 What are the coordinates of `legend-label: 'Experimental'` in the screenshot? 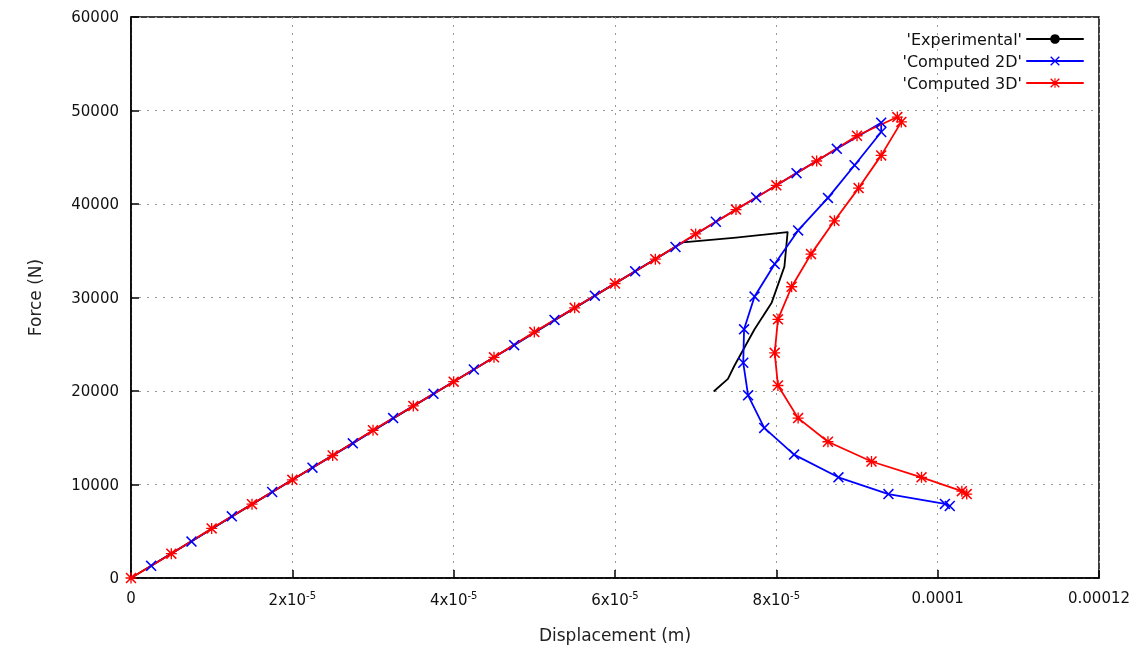 It's located at (964, 39).